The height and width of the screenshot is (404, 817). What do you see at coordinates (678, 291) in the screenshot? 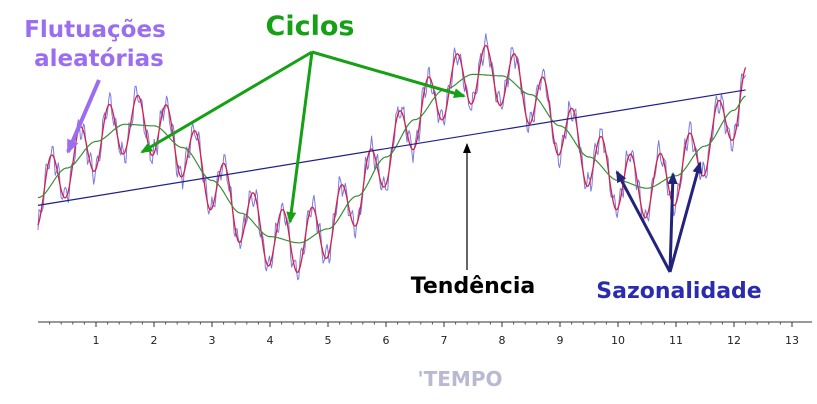
I see `seasonality-label: Sazonalidade` at bounding box center [678, 291].